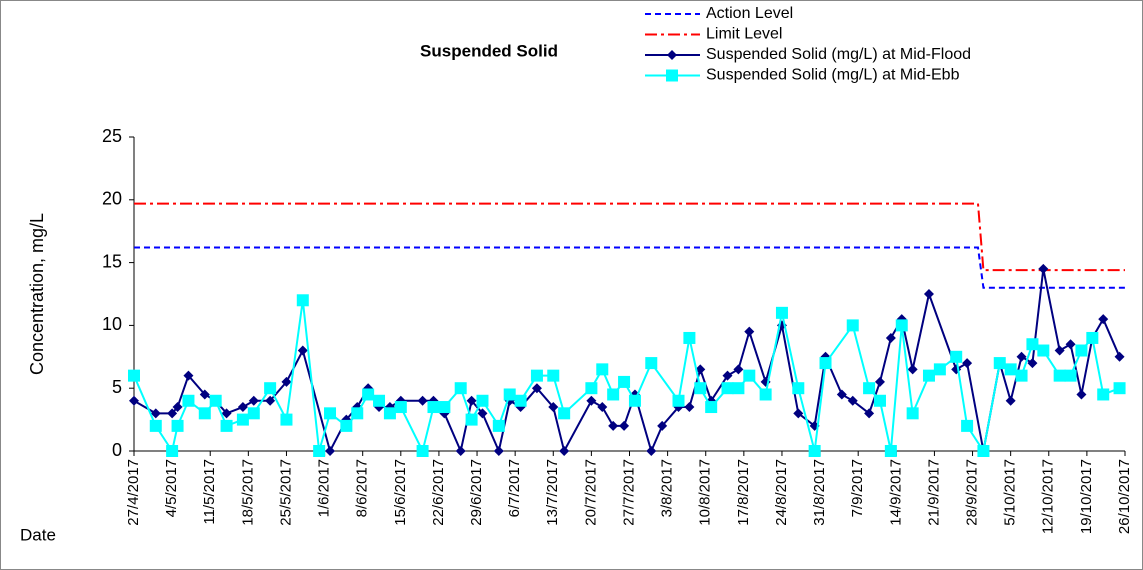 This screenshot has height=570, width=1143. What do you see at coordinates (247, 492) in the screenshot?
I see `x-tick-label: 18/5/2017` at bounding box center [247, 492].